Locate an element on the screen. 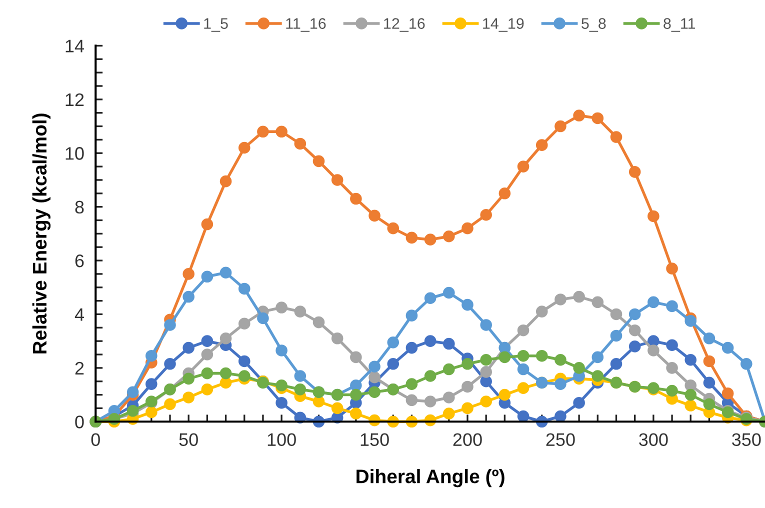 Image resolution: width=765 pixels, height=508 pixels. y-tick-label: 2 is located at coordinates (79, 368).